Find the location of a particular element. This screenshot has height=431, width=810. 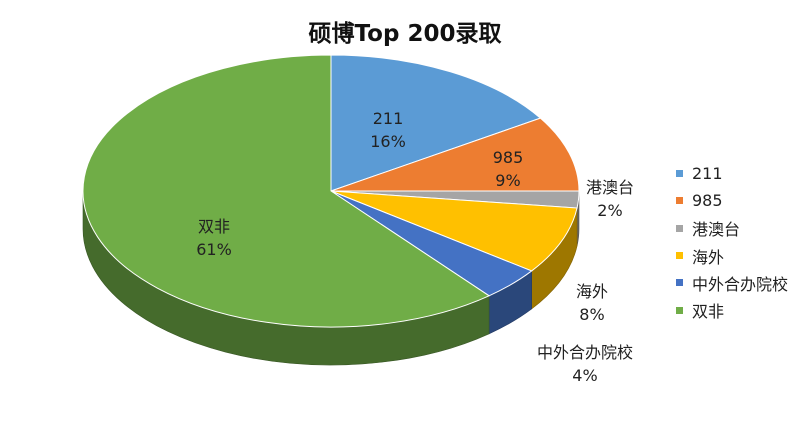

slice-label-name: 港澳台 is located at coordinates (610, 187).